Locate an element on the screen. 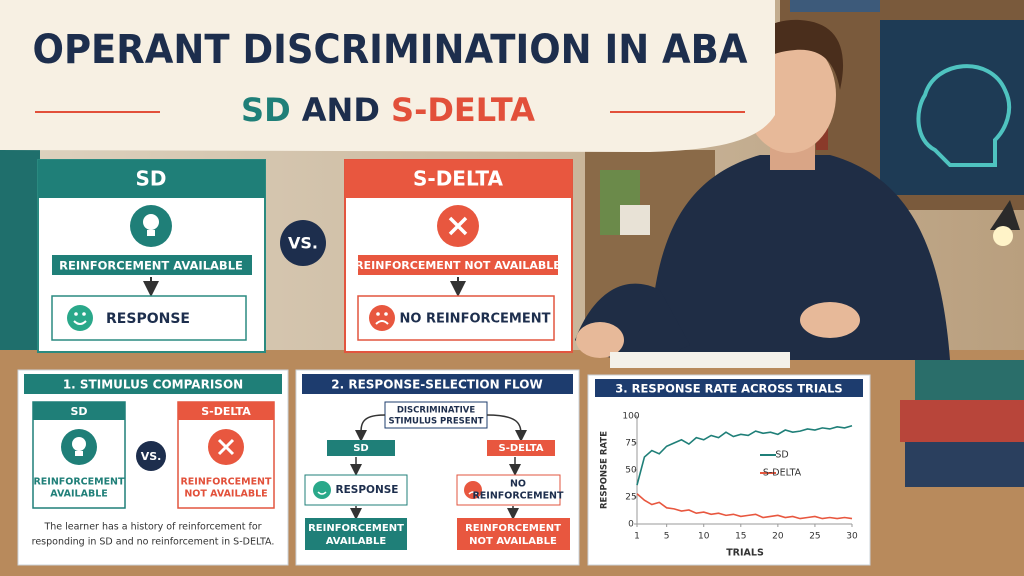  chart-title: 3. RESPONSE RATE ACROSS TRIALS is located at coordinates (728, 389).